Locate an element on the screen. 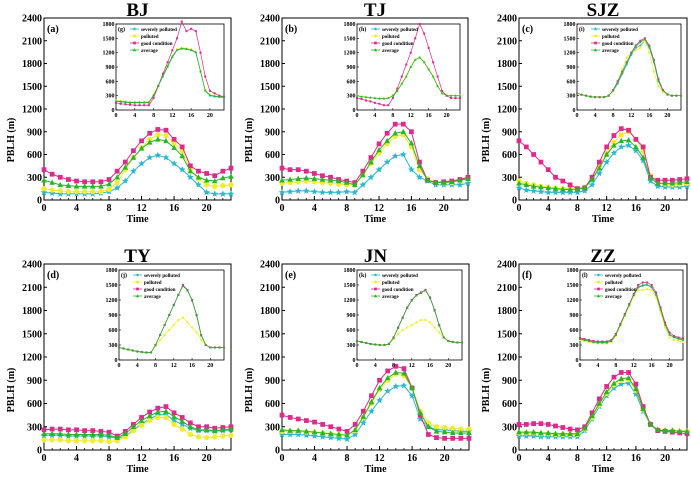 Image resolution: width=691 pixels, height=477 pixels. legend-label-good_condition: good condition is located at coordinates (618, 44).